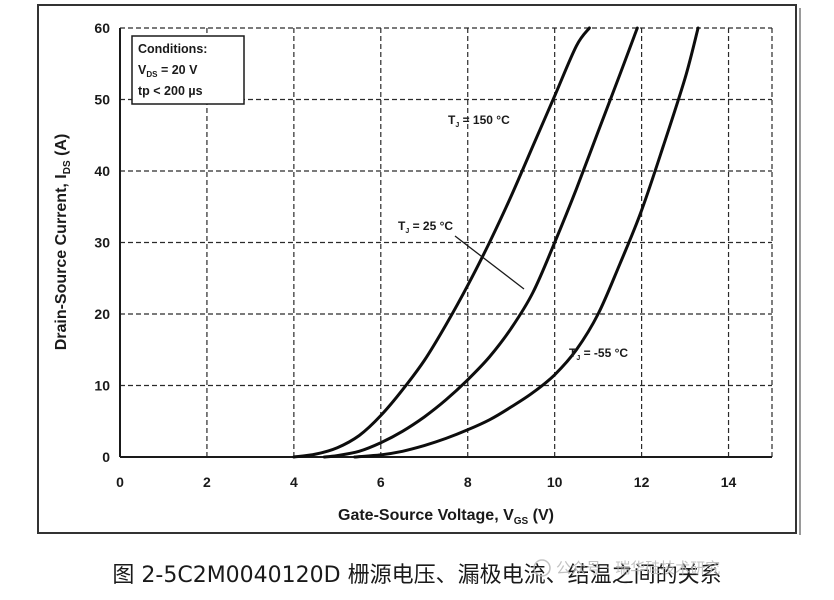  I want to click on y-tick-label-10: 10, so click(102, 386).